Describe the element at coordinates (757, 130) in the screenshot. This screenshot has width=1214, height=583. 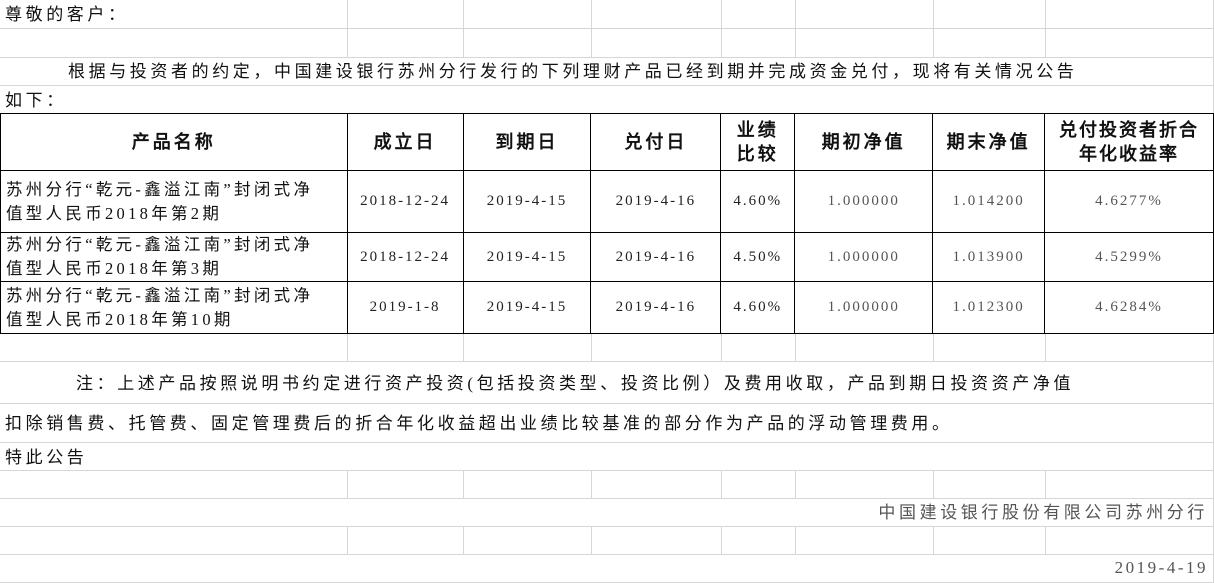
I see `header-benchmark-line1: 业绩` at that location.